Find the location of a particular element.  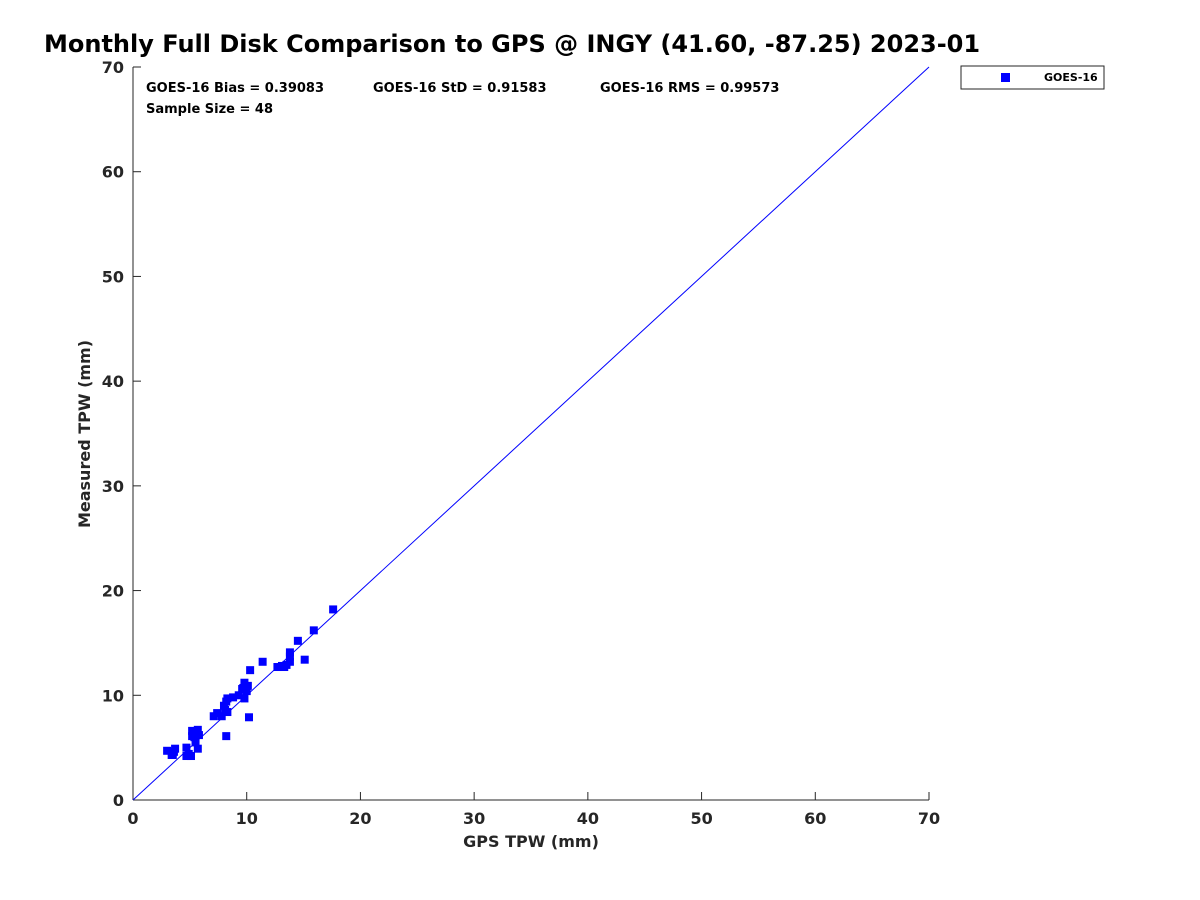

x-tick-label: 20 is located at coordinates (360, 818).